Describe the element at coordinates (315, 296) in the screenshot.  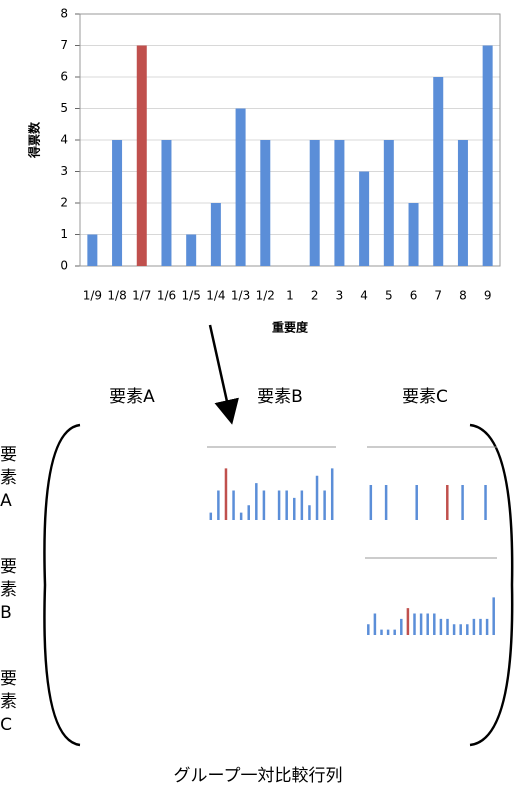
I see `x-tick-label: 2` at that location.